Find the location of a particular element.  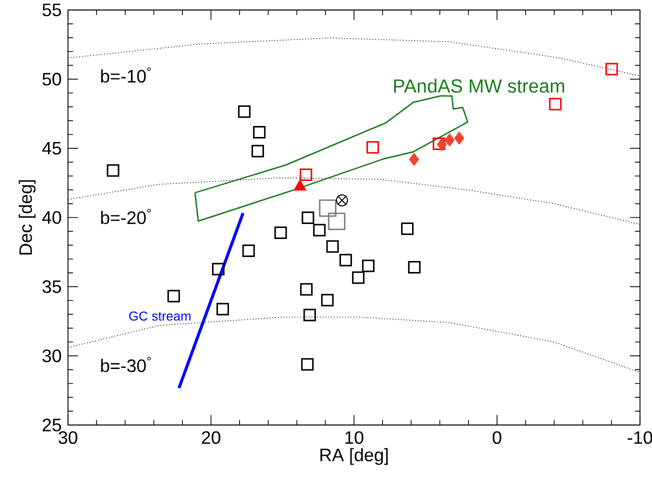

series-label: GC stream is located at coordinates (160, 316).